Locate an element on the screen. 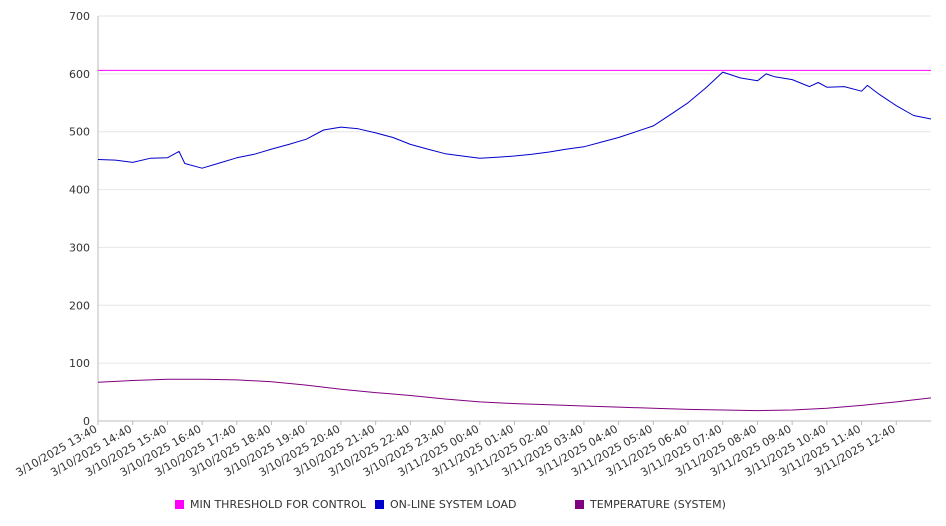  legend-item-min-threshold: MIN THRESHOLD FOR CONTROL is located at coordinates (270, 504).